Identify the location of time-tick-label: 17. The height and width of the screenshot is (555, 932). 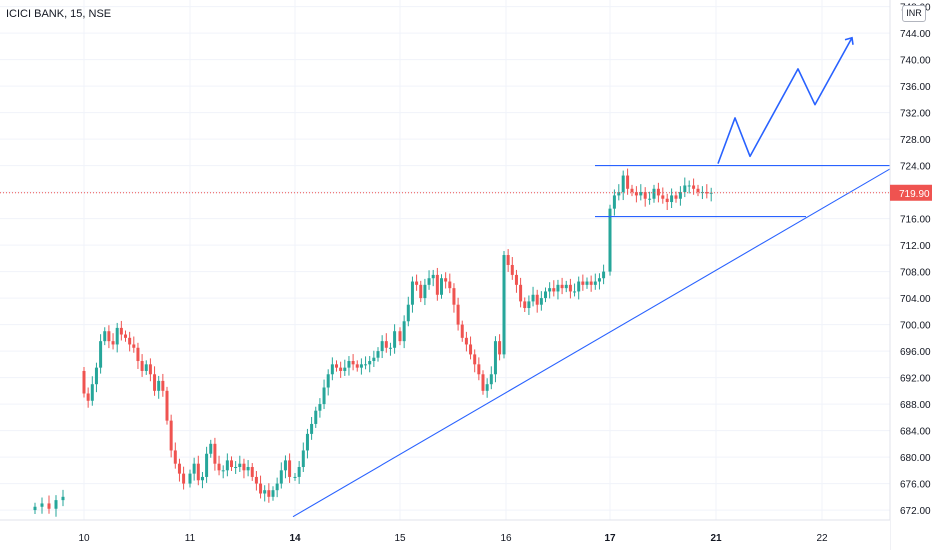
(610, 538).